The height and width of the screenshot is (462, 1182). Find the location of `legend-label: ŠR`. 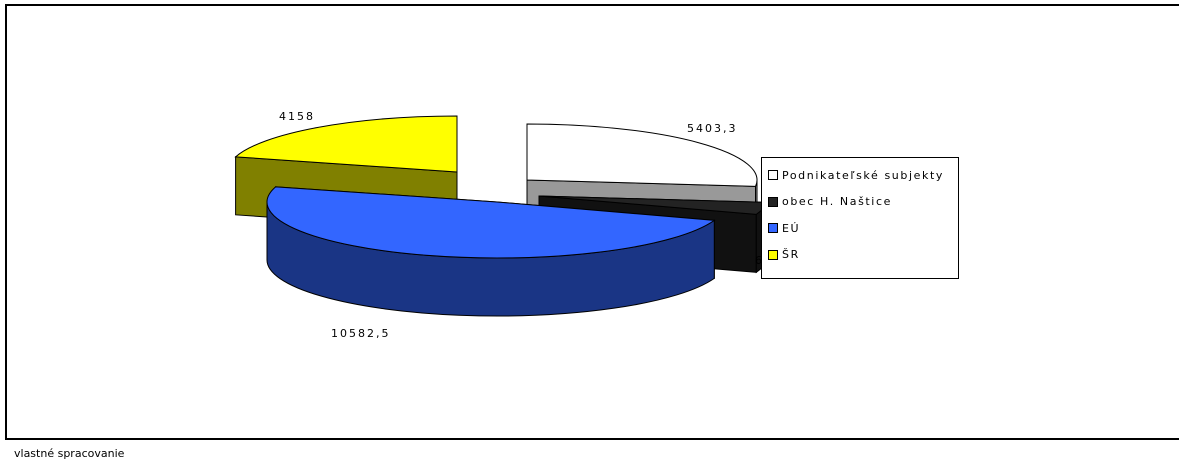

legend-label: ŠR is located at coordinates (791, 255).